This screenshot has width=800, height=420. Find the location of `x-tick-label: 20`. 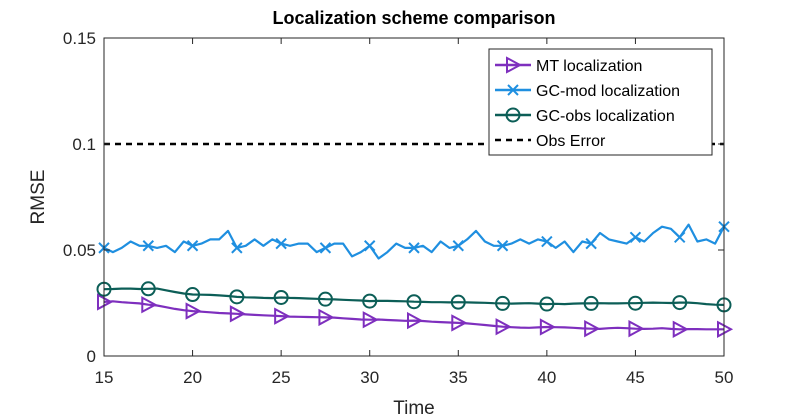

x-tick-label: 20 is located at coordinates (192, 377).